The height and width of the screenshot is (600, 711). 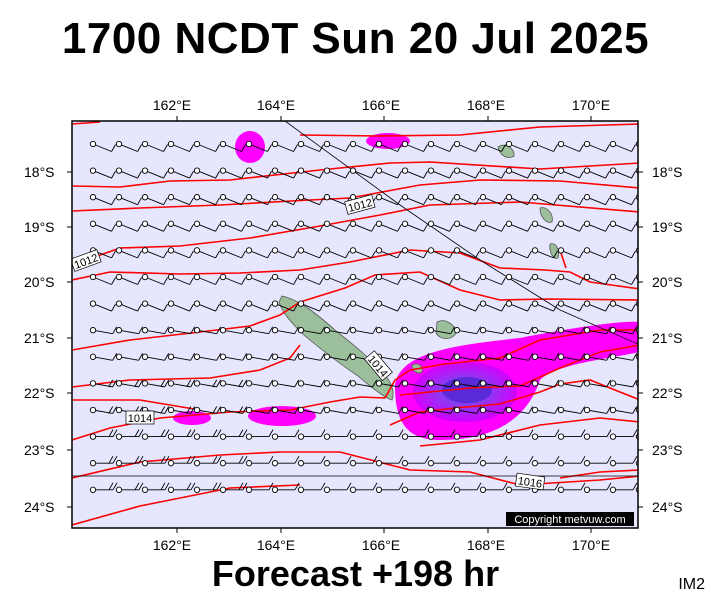 I want to click on isobar-line, so click(x=355, y=468).